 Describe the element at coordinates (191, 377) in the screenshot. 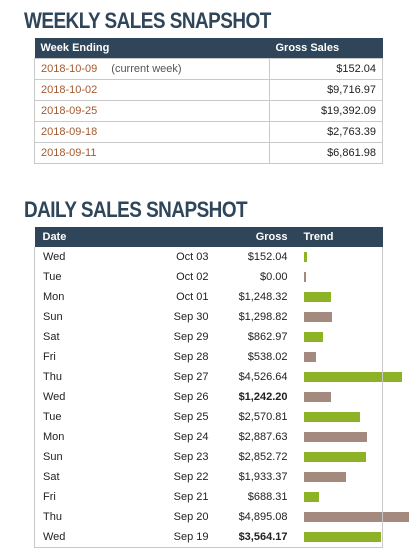

I see `date-cell: Sep 27` at that location.